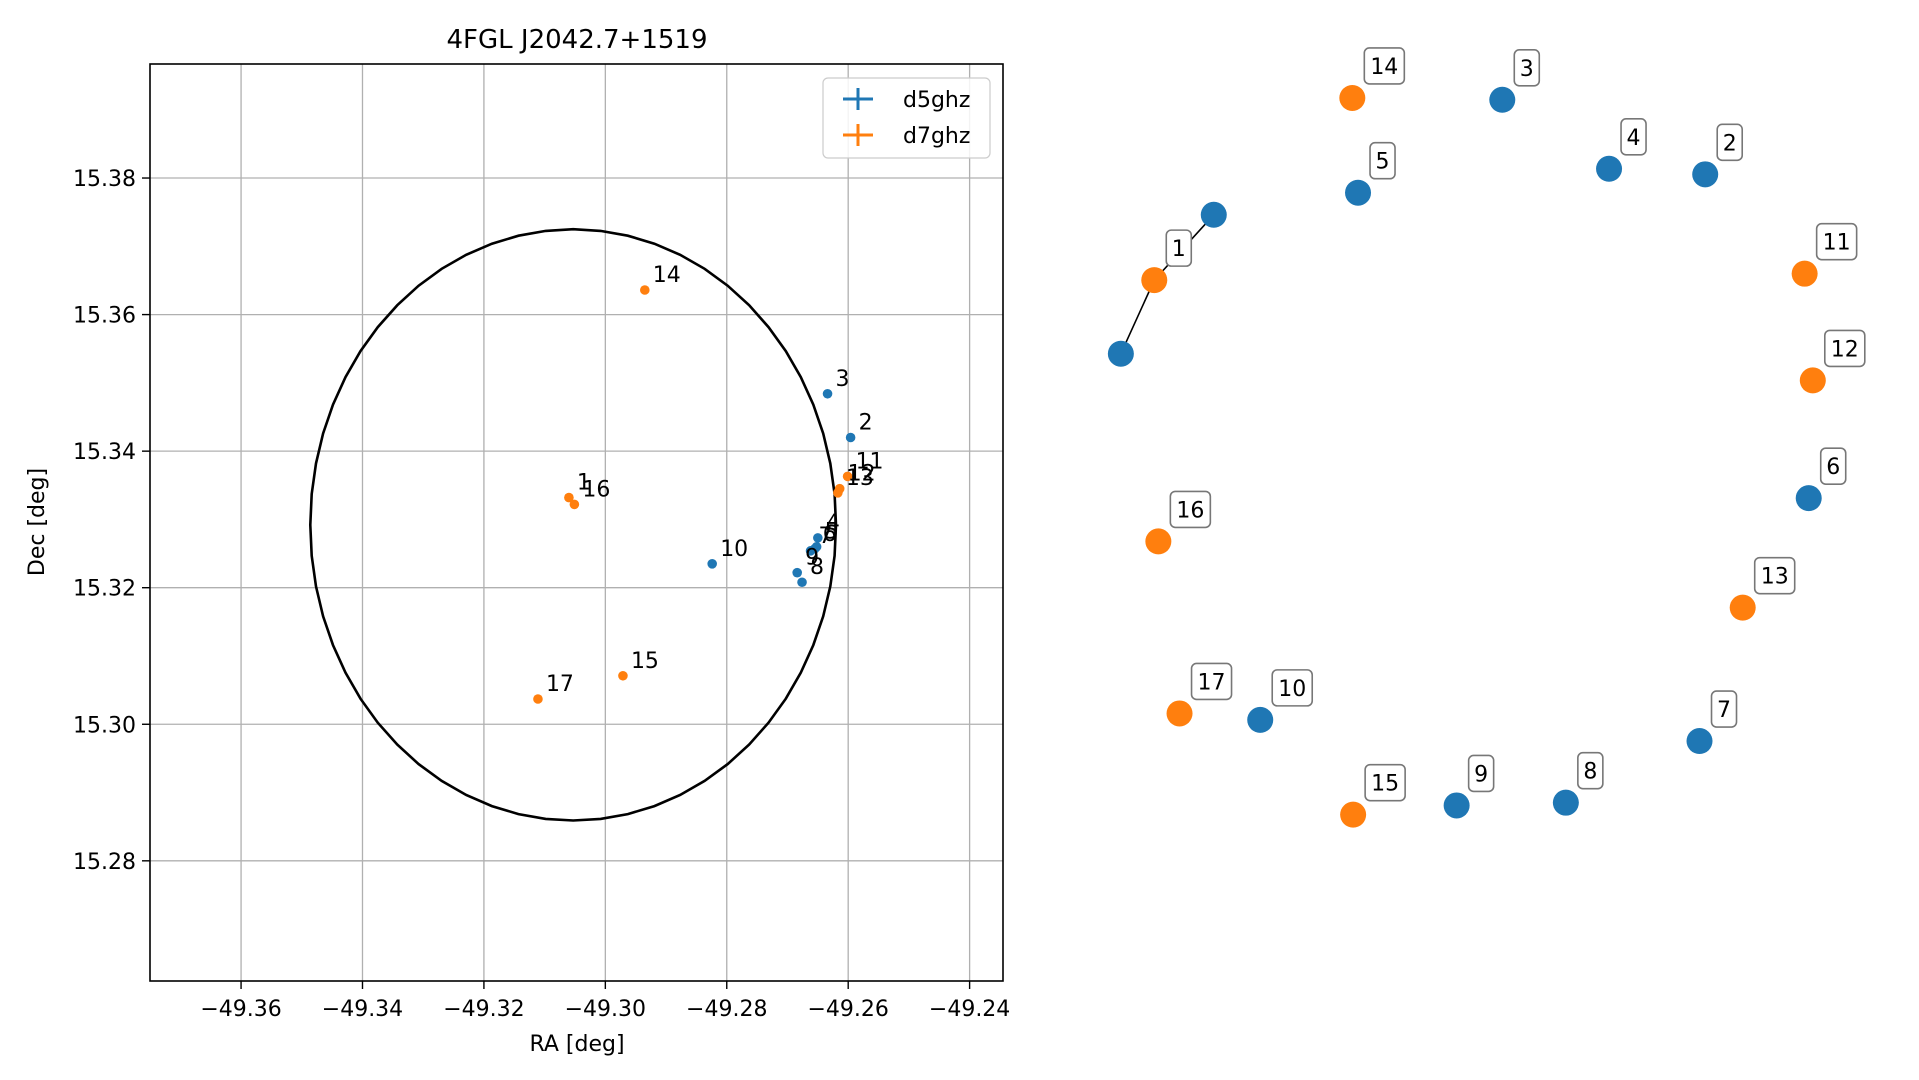  Describe the element at coordinates (847, 1009) in the screenshot. I see `x-tick-label: −49.26` at that location.